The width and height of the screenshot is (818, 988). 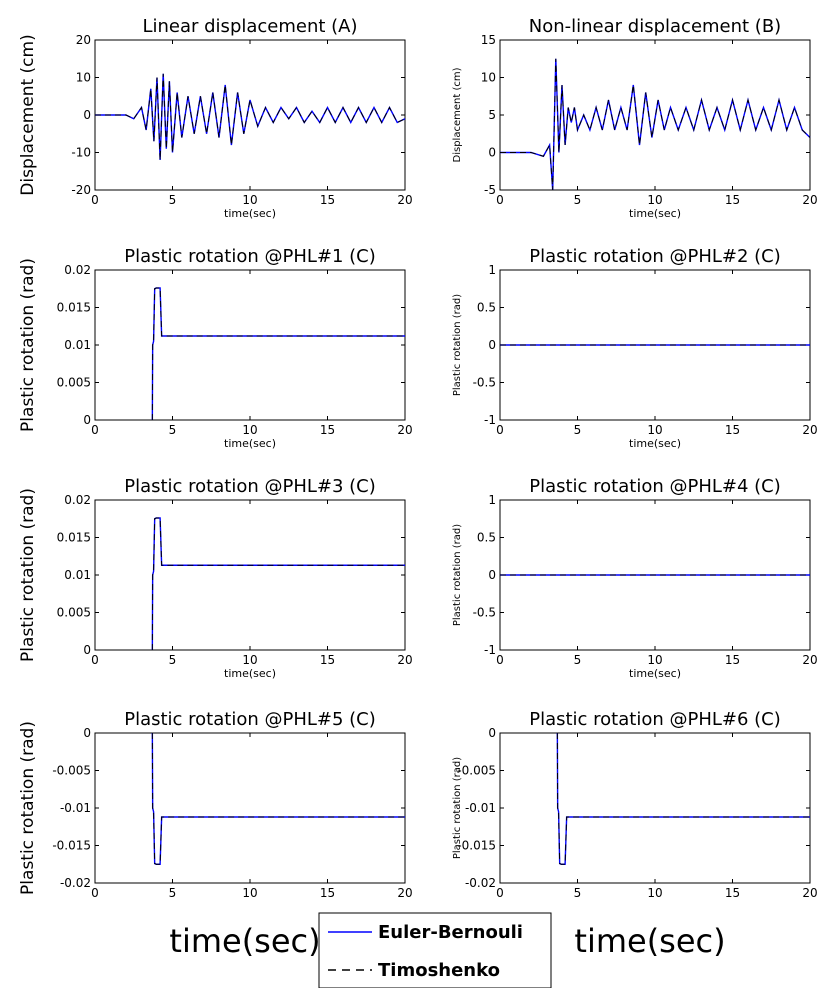 I want to click on subplot-title: Plastic rotation @PHL#1 (C), so click(x=250, y=256).